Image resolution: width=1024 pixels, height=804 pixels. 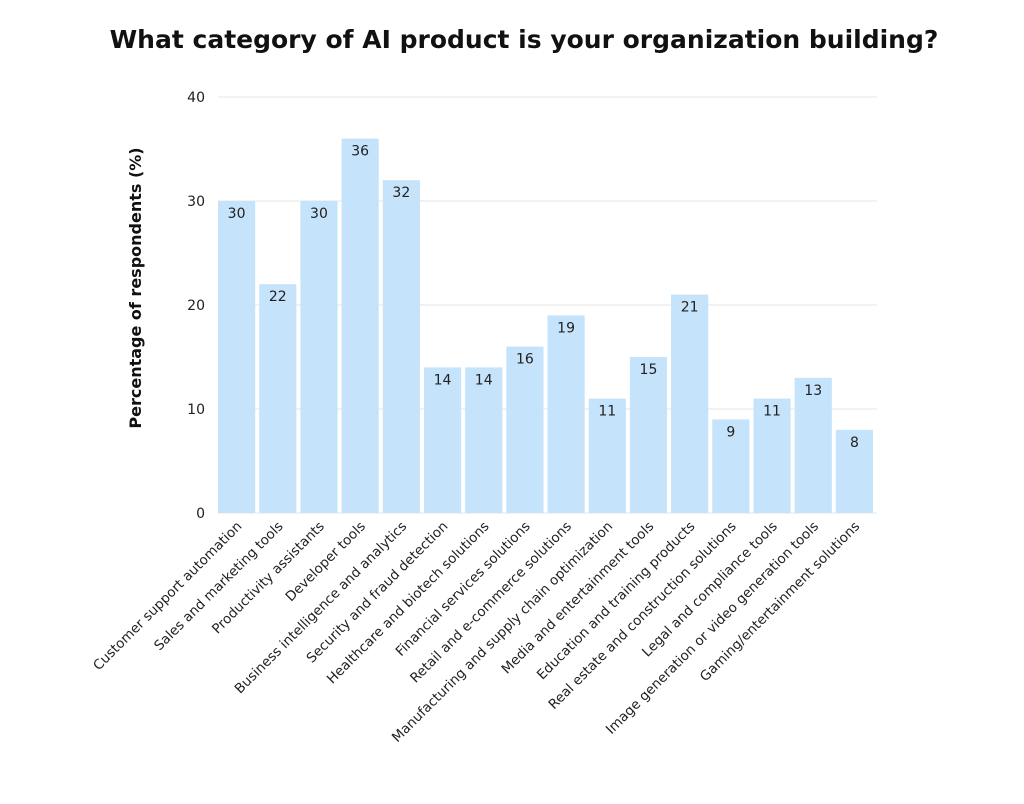 I want to click on data-label: 22, so click(x=278, y=297).